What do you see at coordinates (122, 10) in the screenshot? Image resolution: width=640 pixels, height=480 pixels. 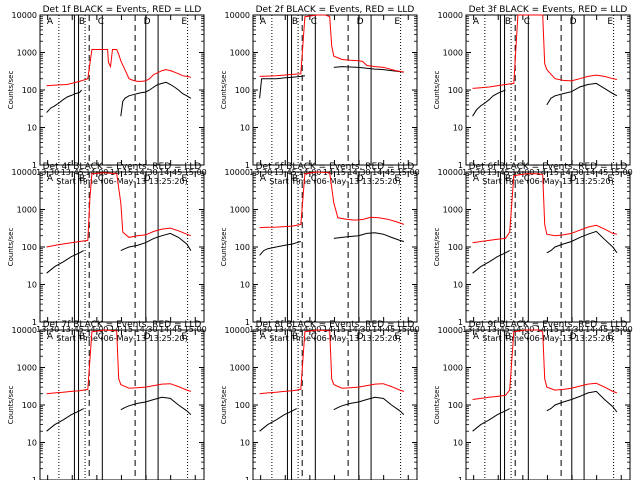 I see `panel-title: Det 1f BLACK = Events, RED = LLD` at bounding box center [122, 10].